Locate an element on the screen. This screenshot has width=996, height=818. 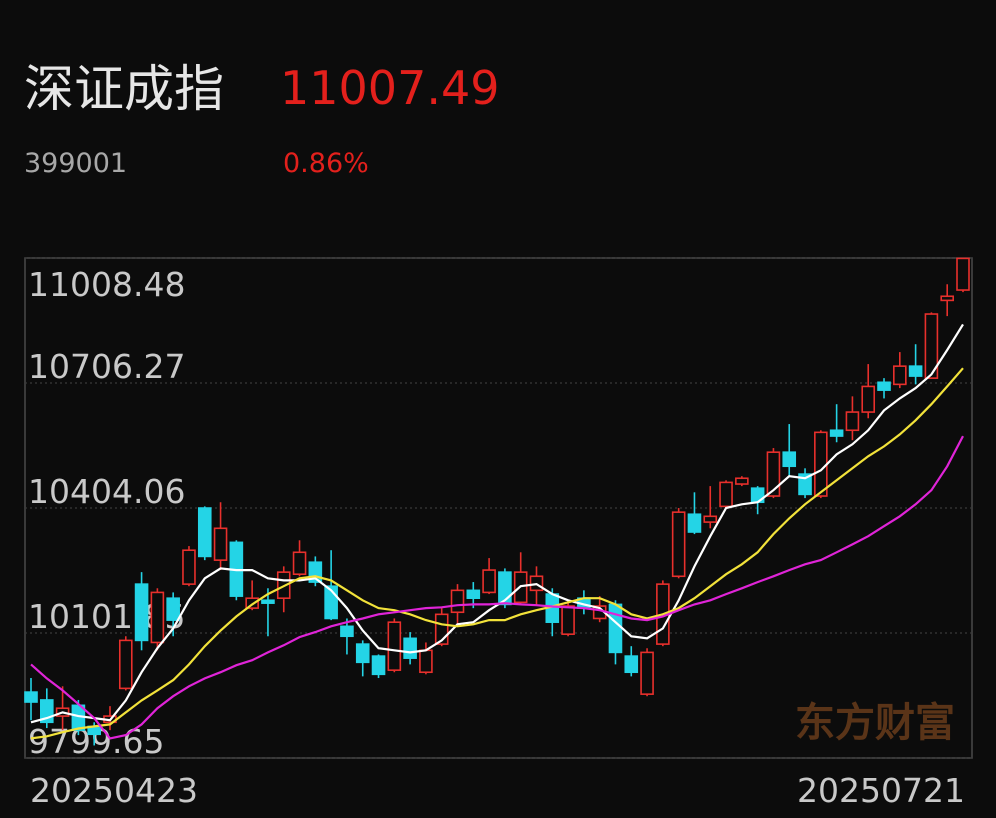
watermark: 东方财富 is located at coordinates (875, 722).